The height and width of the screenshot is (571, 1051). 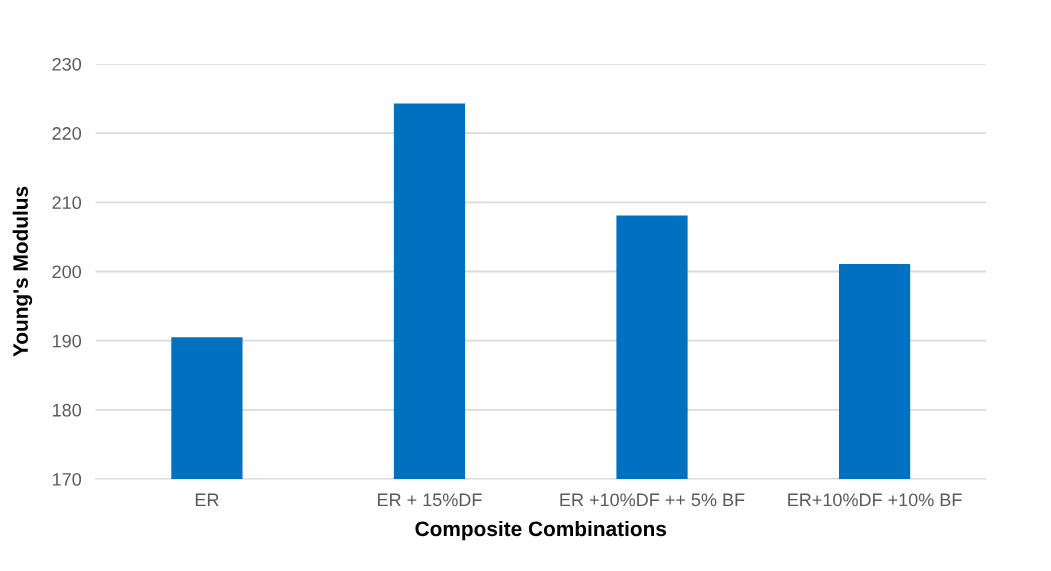 I want to click on y-tick-label: 220, so click(x=67, y=133).